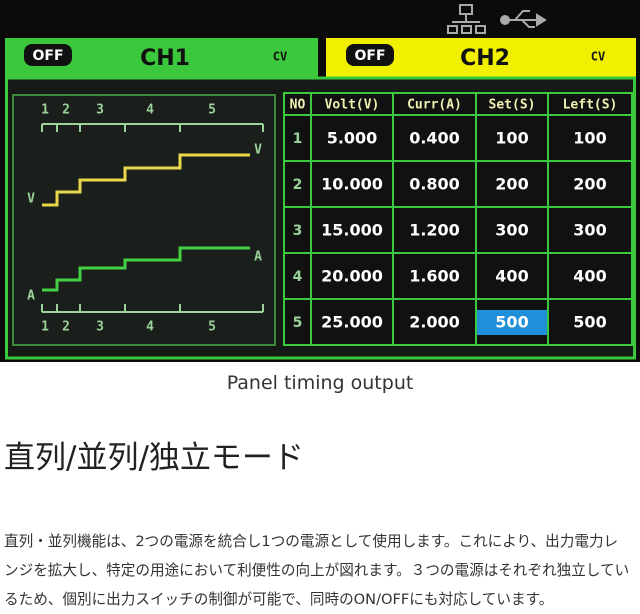  Describe the element at coordinates (152, 218) in the screenshot. I see `timing-rulers` at that location.